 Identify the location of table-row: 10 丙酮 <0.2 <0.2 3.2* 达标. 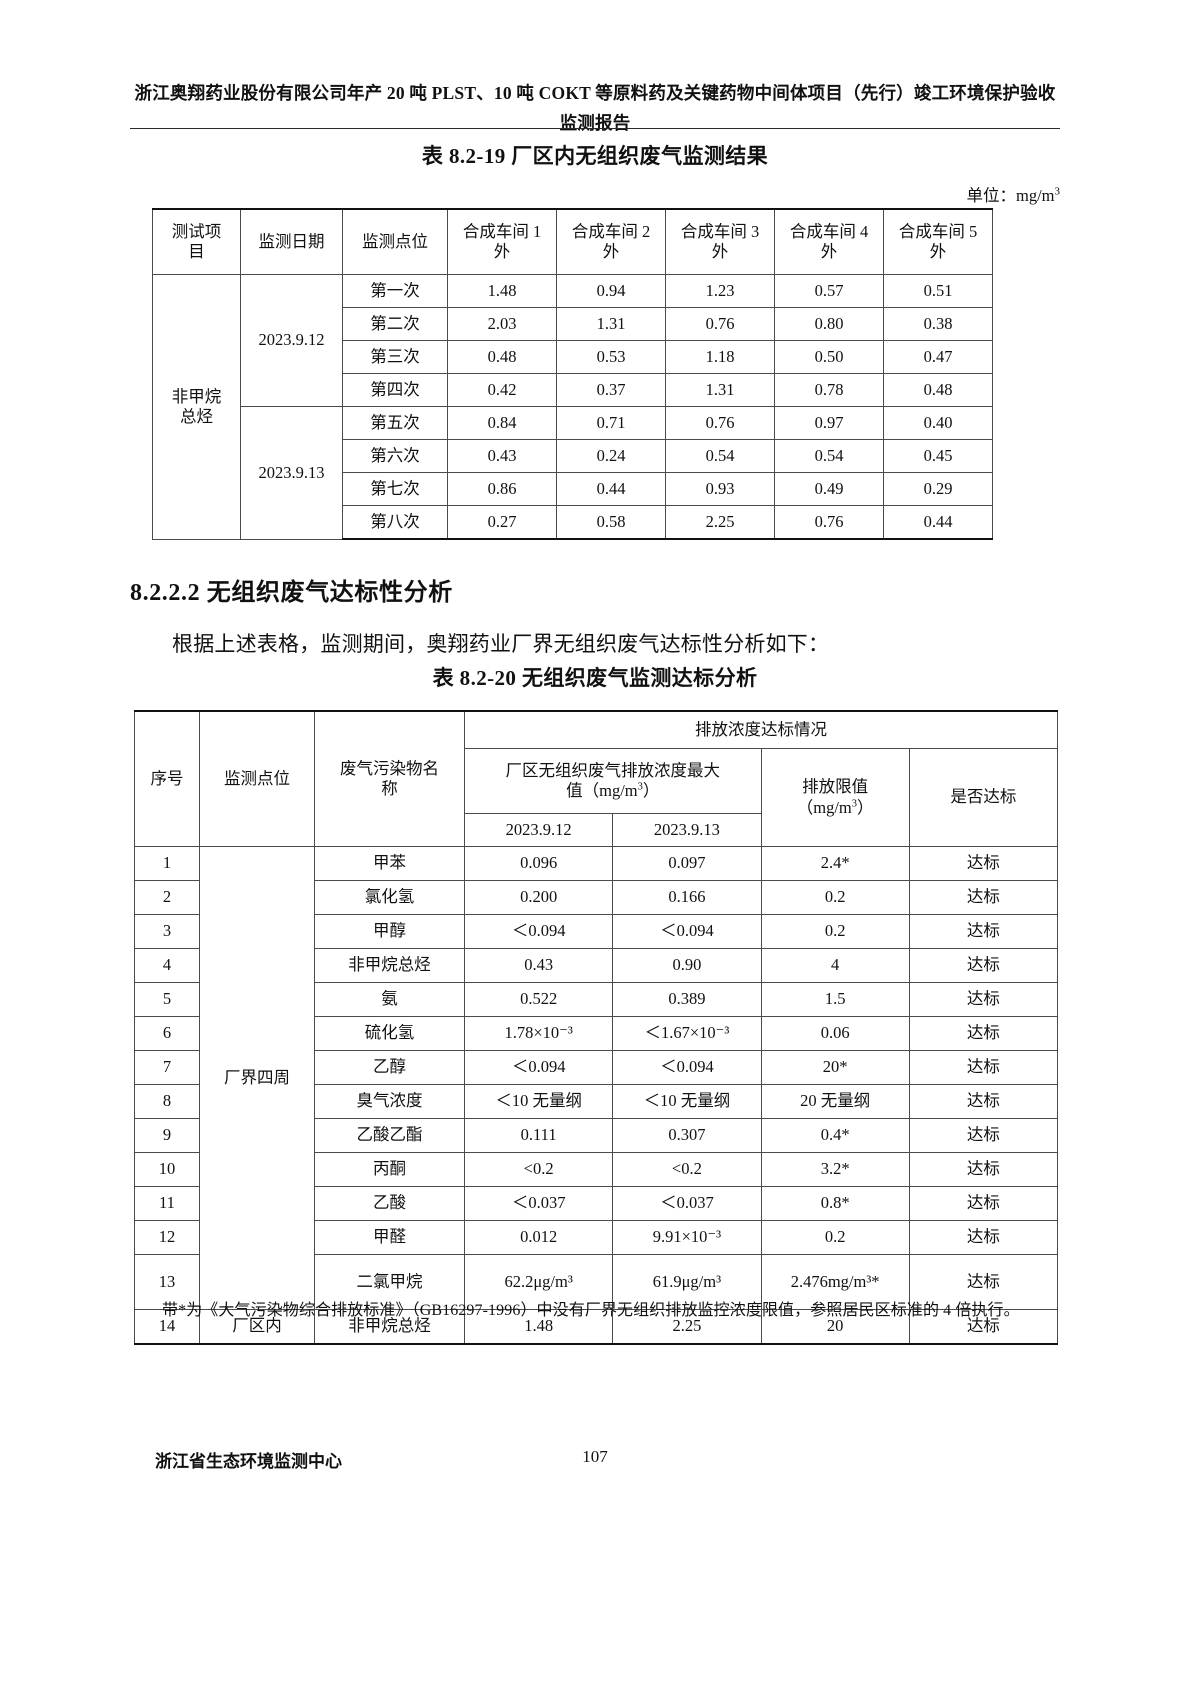
(596, 1169).